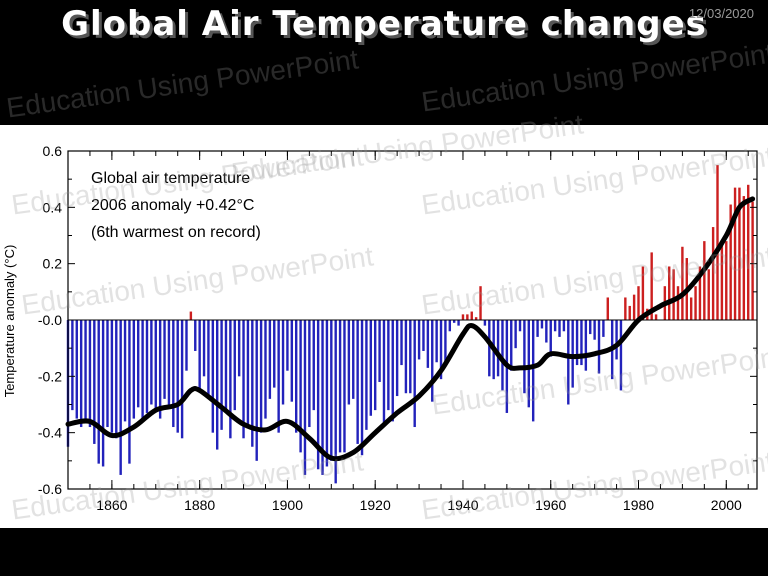  I want to click on bar-1987, so click(669, 293).